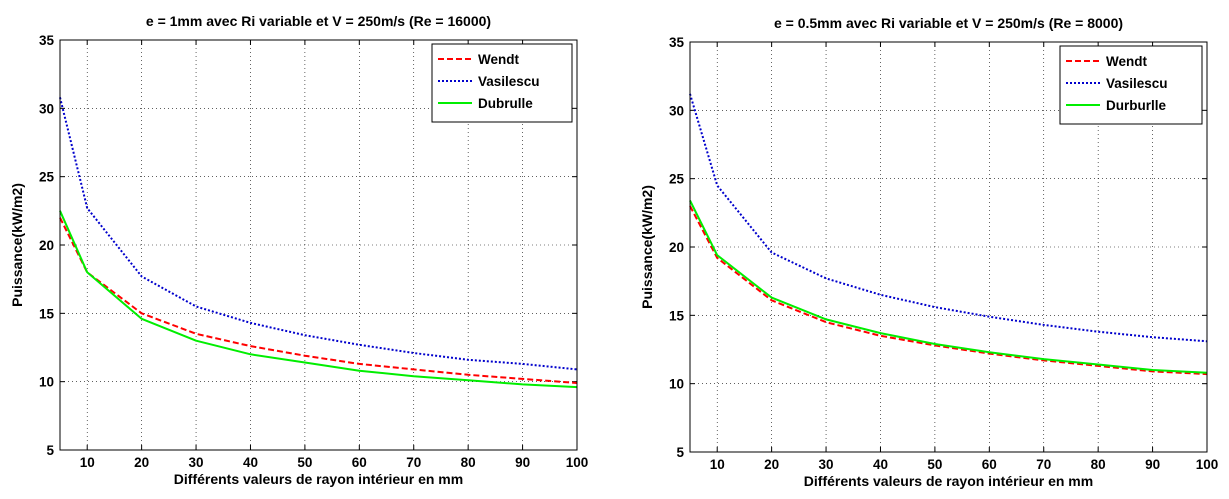 This screenshot has width=1229, height=499. Describe the element at coordinates (47, 40) in the screenshot. I see `chart-0-y-tick-label: 35` at that location.